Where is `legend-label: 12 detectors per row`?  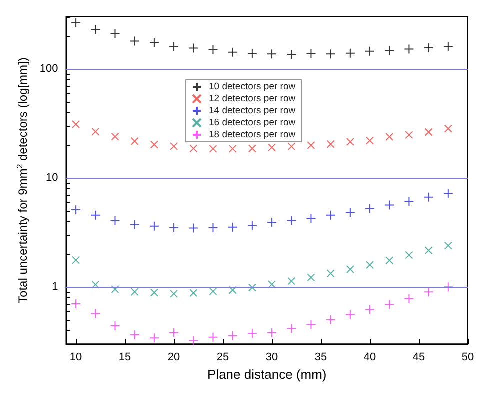
legend-label: 12 detectors per row is located at coordinates (252, 99).